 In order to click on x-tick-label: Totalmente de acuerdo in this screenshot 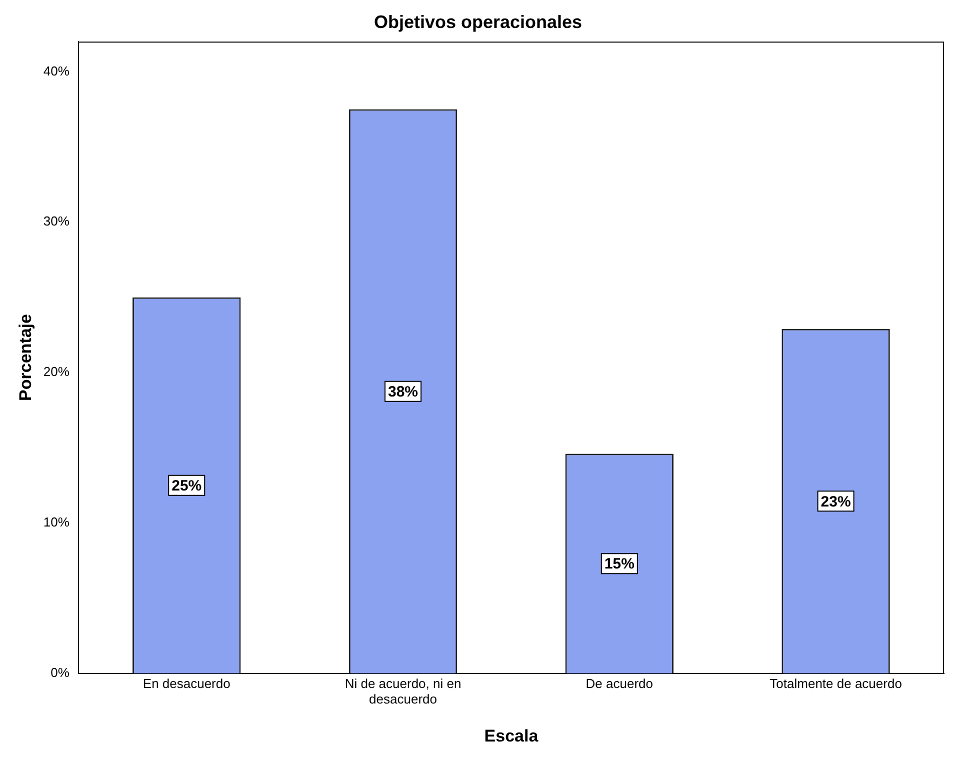, I will do `click(836, 683)`.